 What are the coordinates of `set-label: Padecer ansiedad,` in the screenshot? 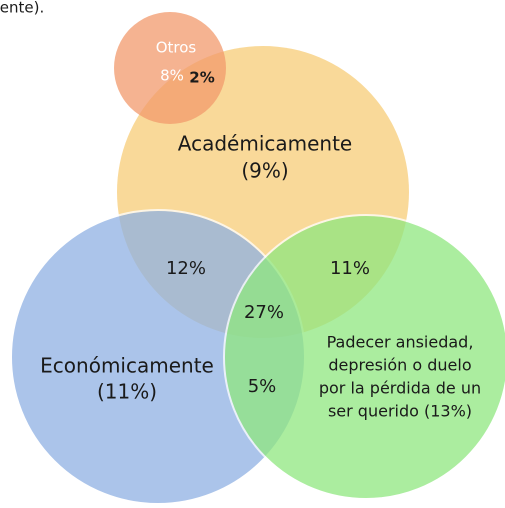 It's located at (400, 342).